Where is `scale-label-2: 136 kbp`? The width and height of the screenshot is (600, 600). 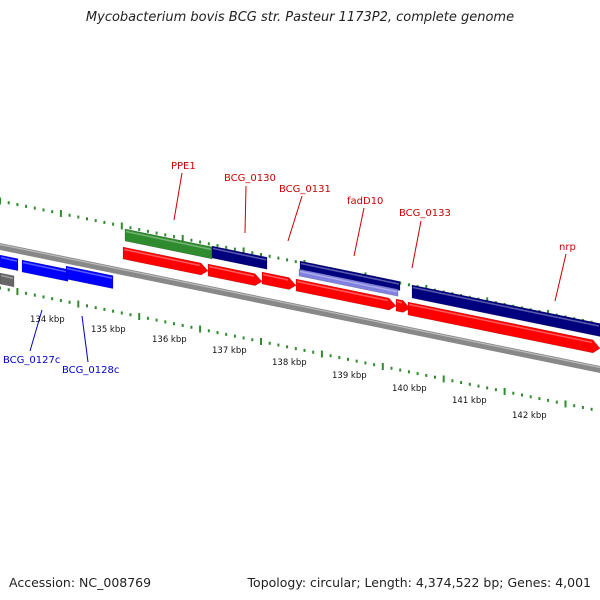
scale-label-2: 136 kbp is located at coordinates (169, 340).